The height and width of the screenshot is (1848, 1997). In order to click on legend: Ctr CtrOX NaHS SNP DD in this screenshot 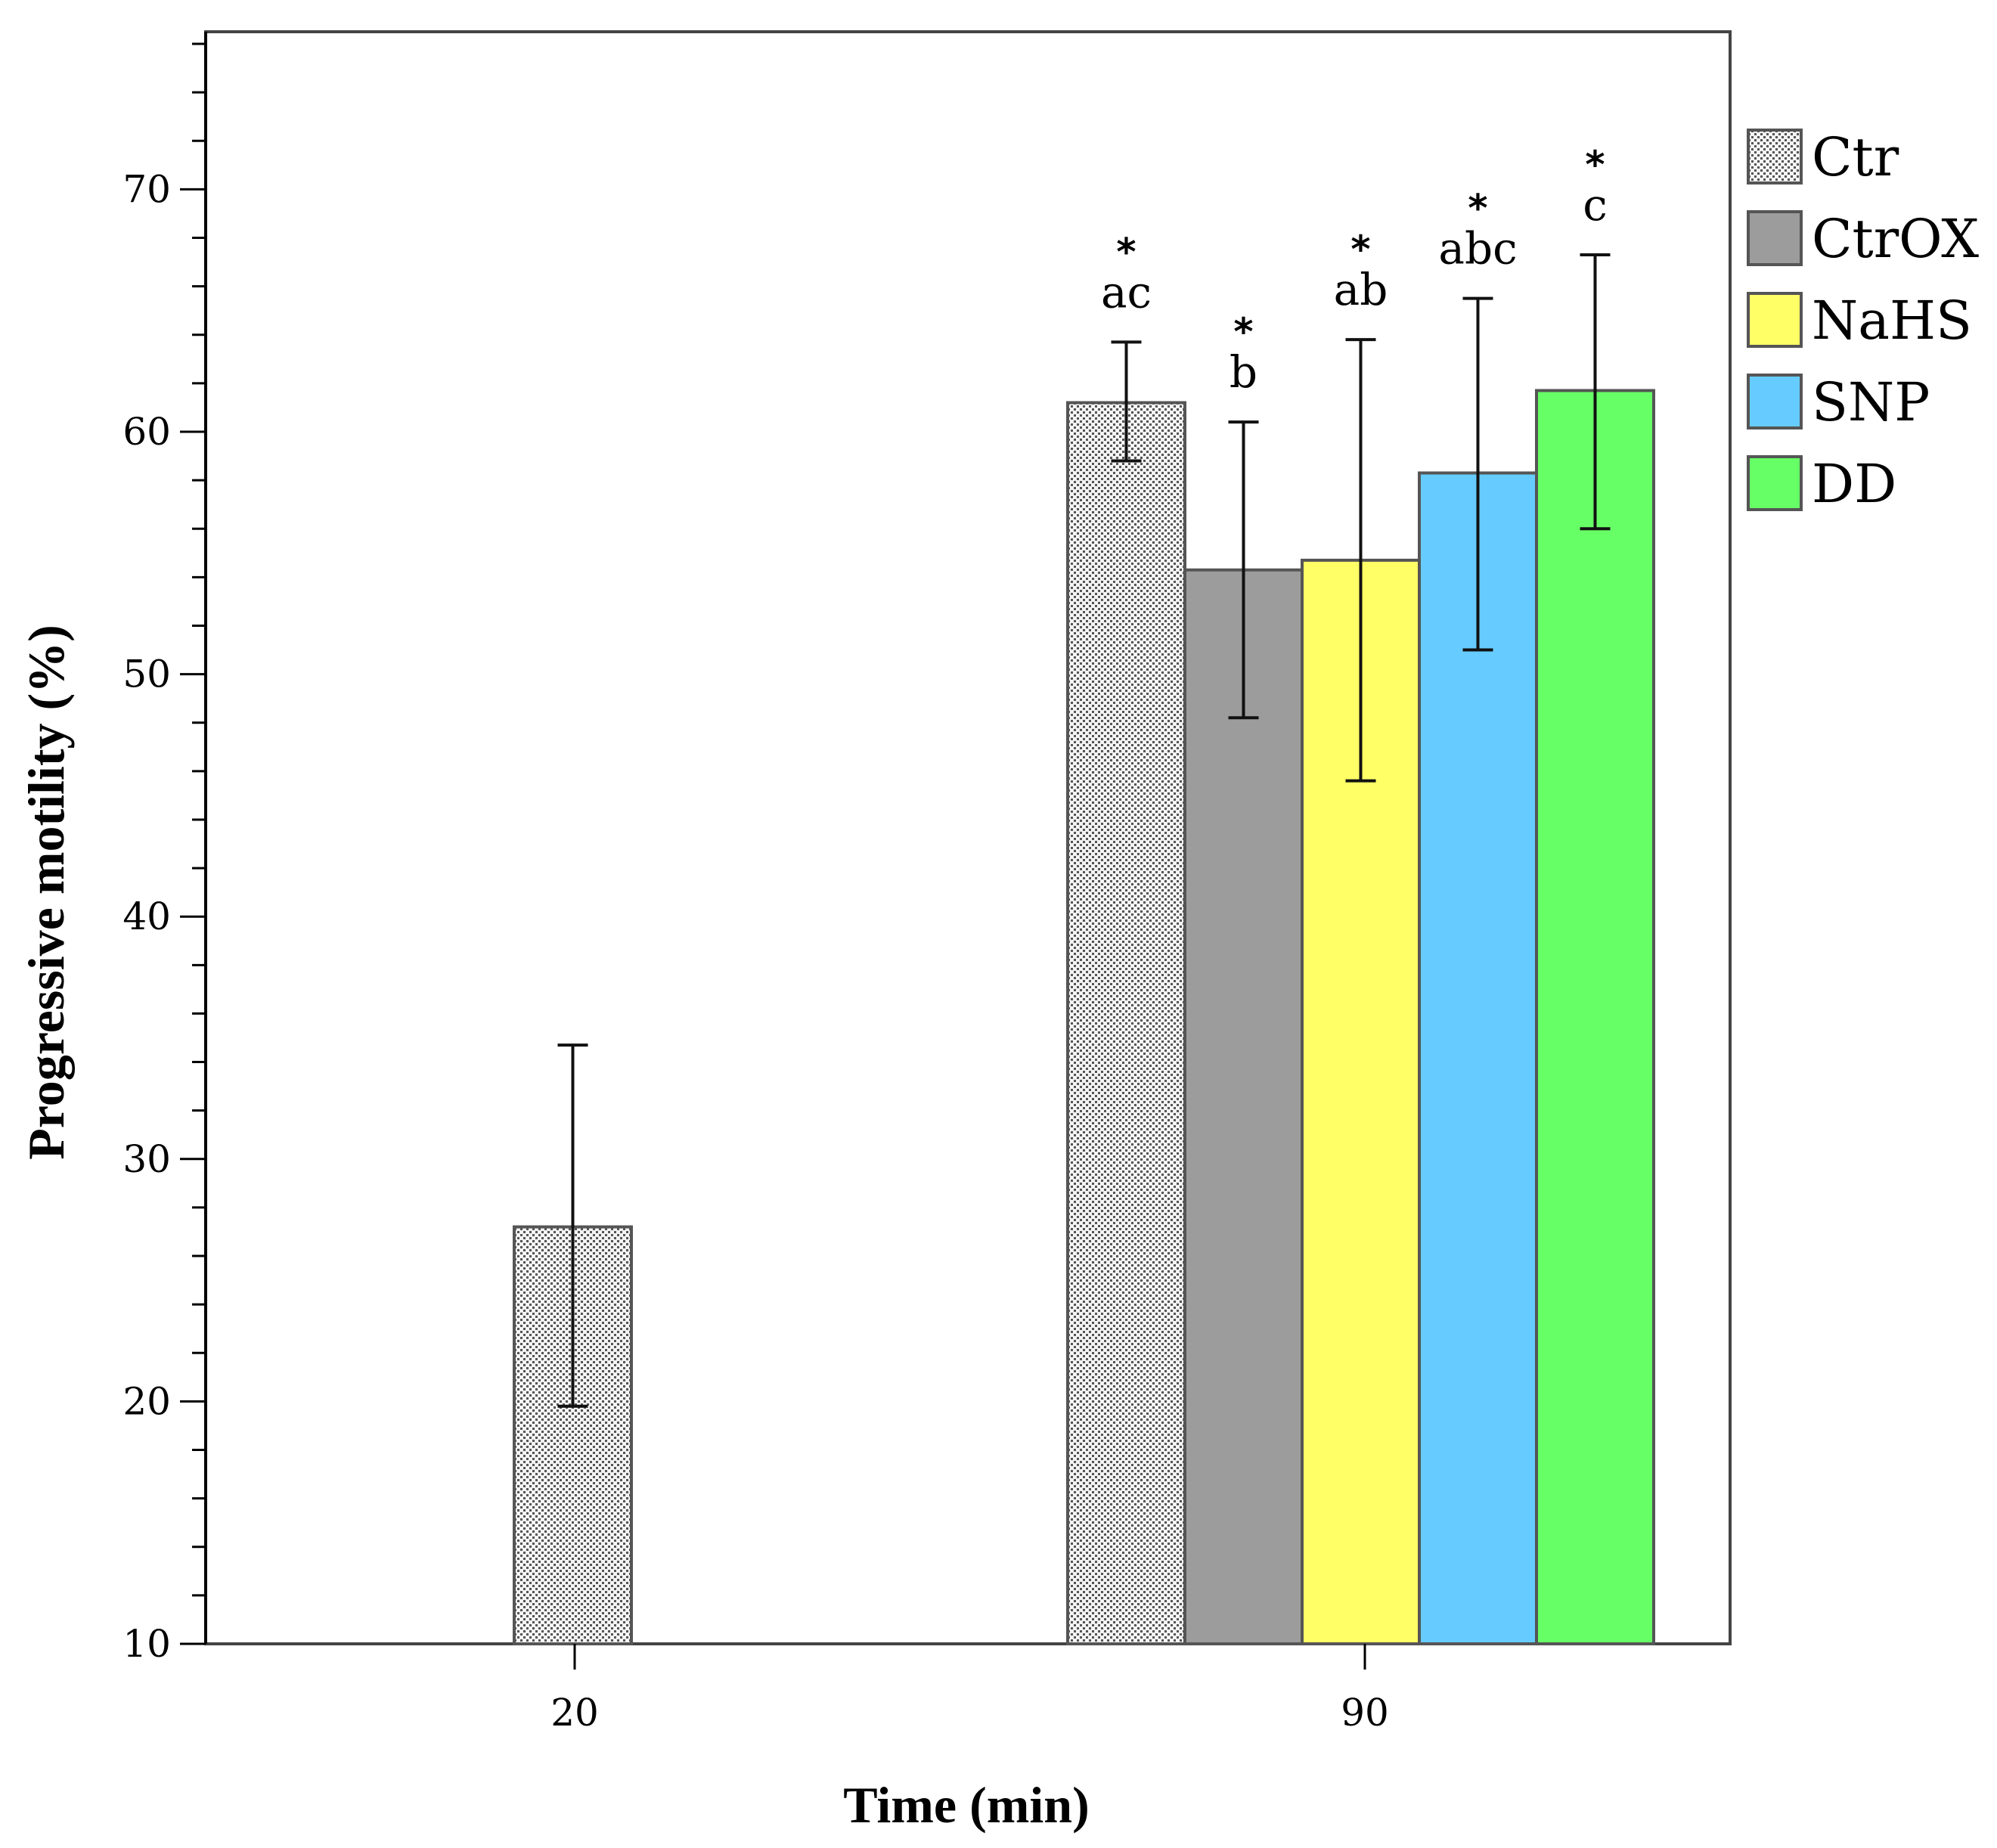, I will do `click(1863, 320)`.